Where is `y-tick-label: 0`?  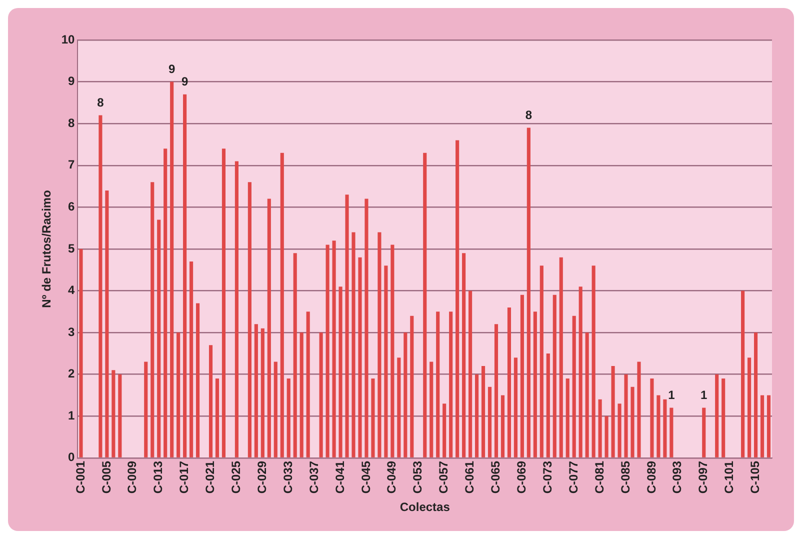 y-tick-label: 0 is located at coordinates (72, 457).